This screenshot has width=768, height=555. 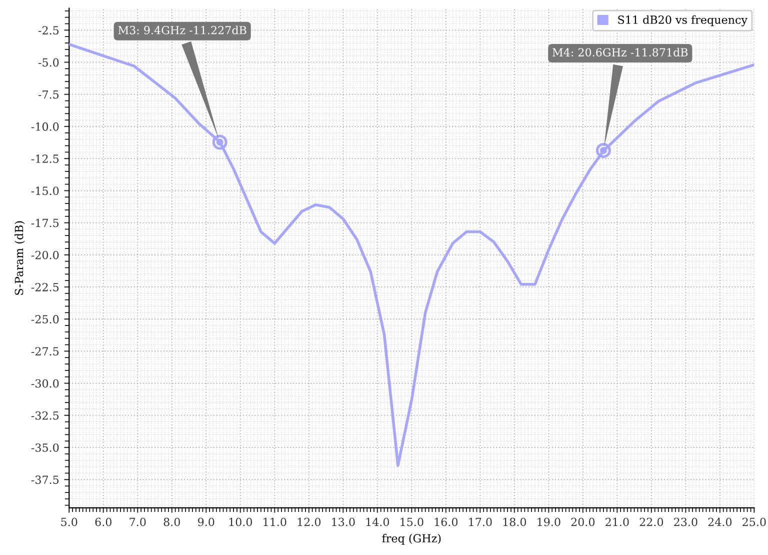 What do you see at coordinates (45, 287) in the screenshot?
I see `y-tick-label: -22.5` at bounding box center [45, 287].